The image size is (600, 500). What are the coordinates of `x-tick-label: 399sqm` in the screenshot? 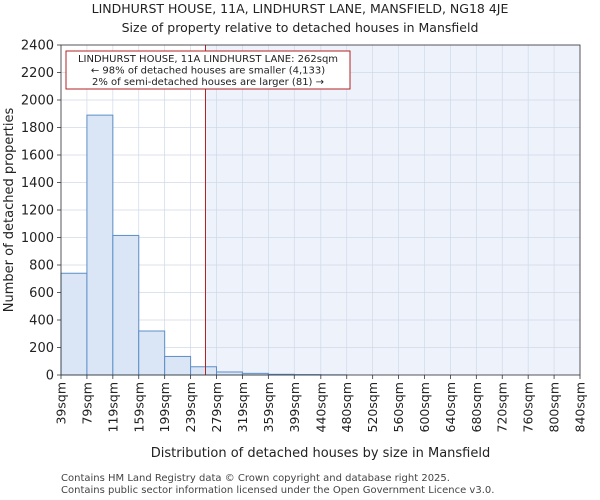 It's located at (294, 407).